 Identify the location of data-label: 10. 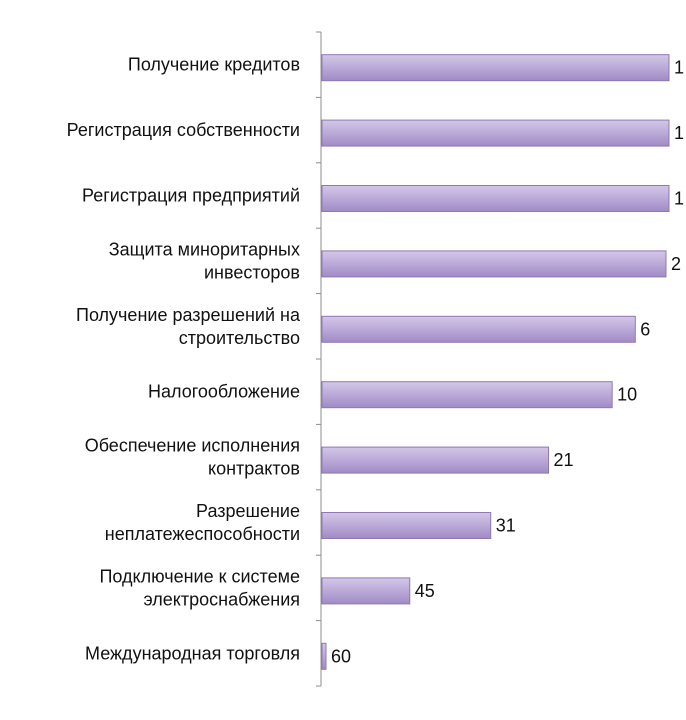
(627, 395).